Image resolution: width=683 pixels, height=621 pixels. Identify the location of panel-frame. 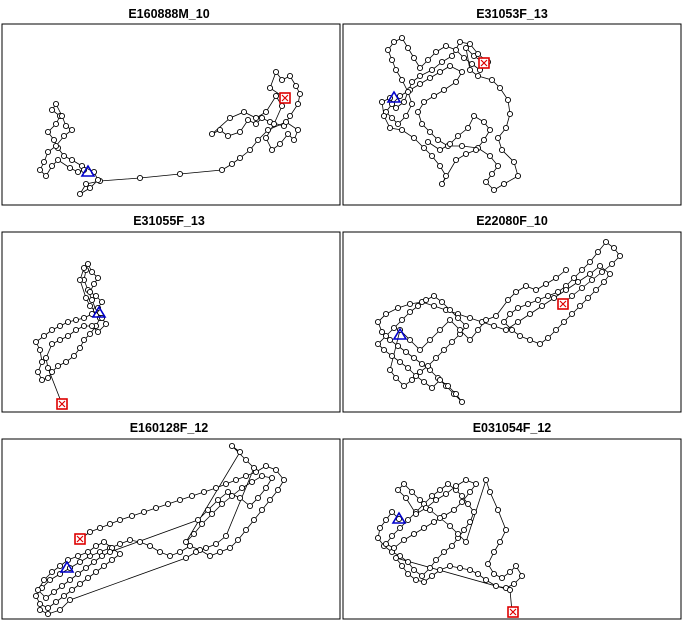
(171, 322).